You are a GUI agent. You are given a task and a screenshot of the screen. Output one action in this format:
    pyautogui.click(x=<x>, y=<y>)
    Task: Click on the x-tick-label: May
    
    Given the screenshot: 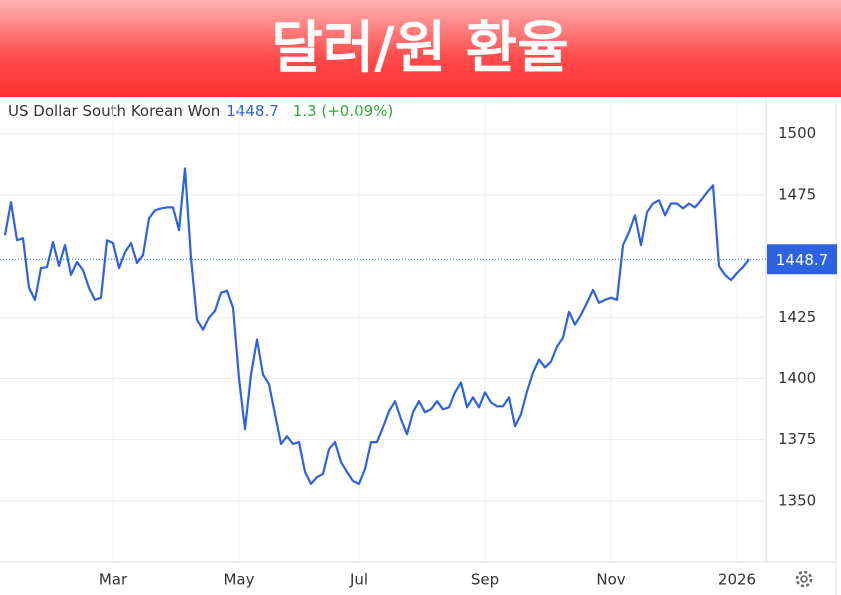 What is the action you would take?
    pyautogui.click(x=238, y=580)
    